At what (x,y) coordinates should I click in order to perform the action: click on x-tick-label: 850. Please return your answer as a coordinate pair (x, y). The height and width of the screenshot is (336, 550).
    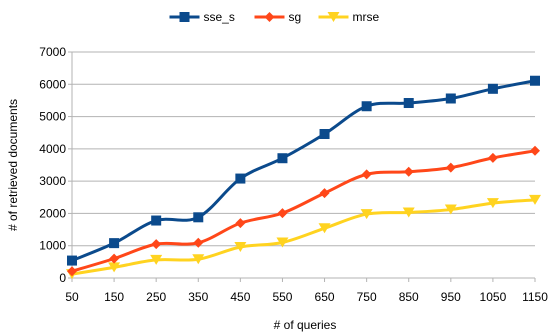
    Looking at the image, I should click on (409, 297).